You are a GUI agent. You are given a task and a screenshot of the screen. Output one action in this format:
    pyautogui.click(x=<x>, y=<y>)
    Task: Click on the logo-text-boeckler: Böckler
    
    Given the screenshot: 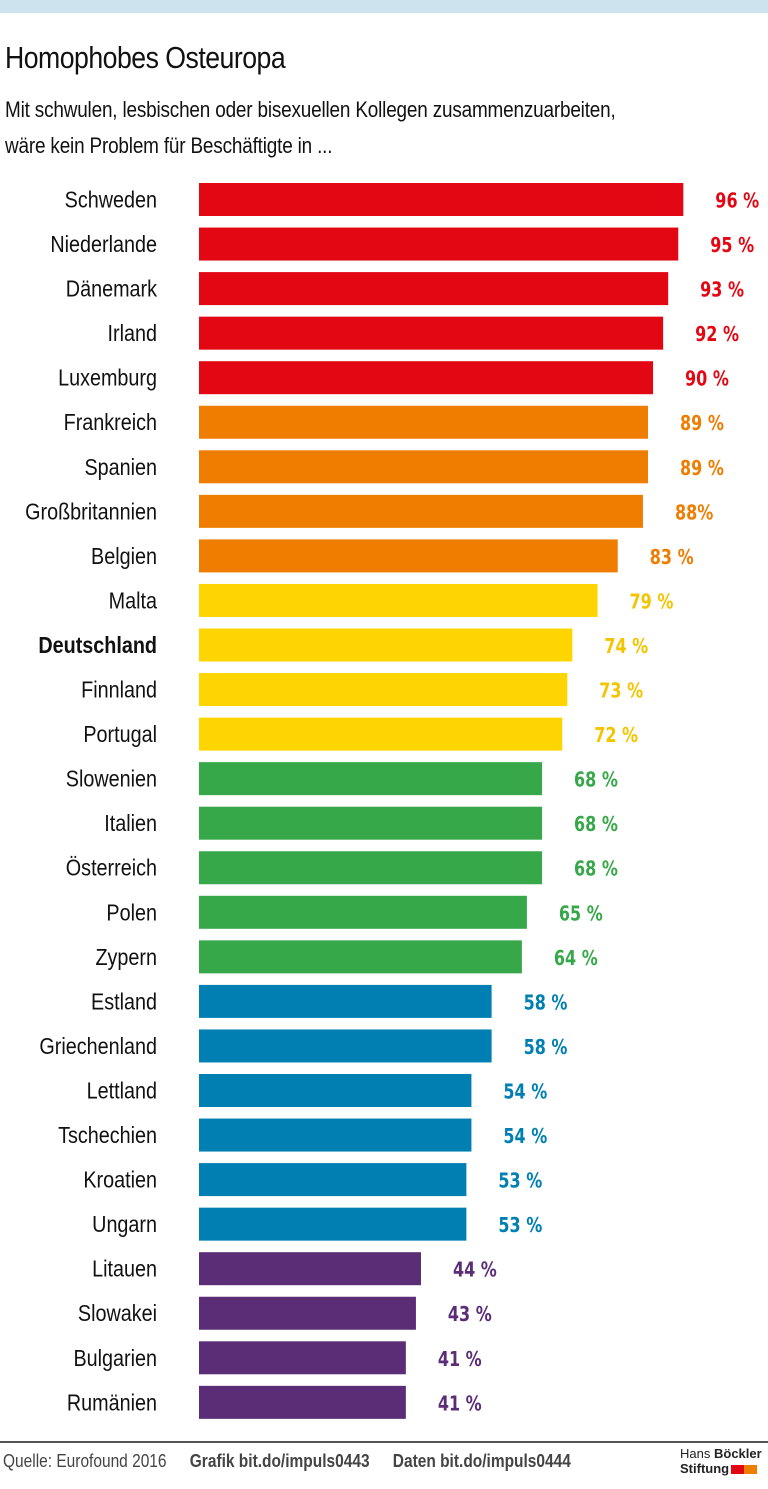 What is the action you would take?
    pyautogui.click(x=737, y=1453)
    